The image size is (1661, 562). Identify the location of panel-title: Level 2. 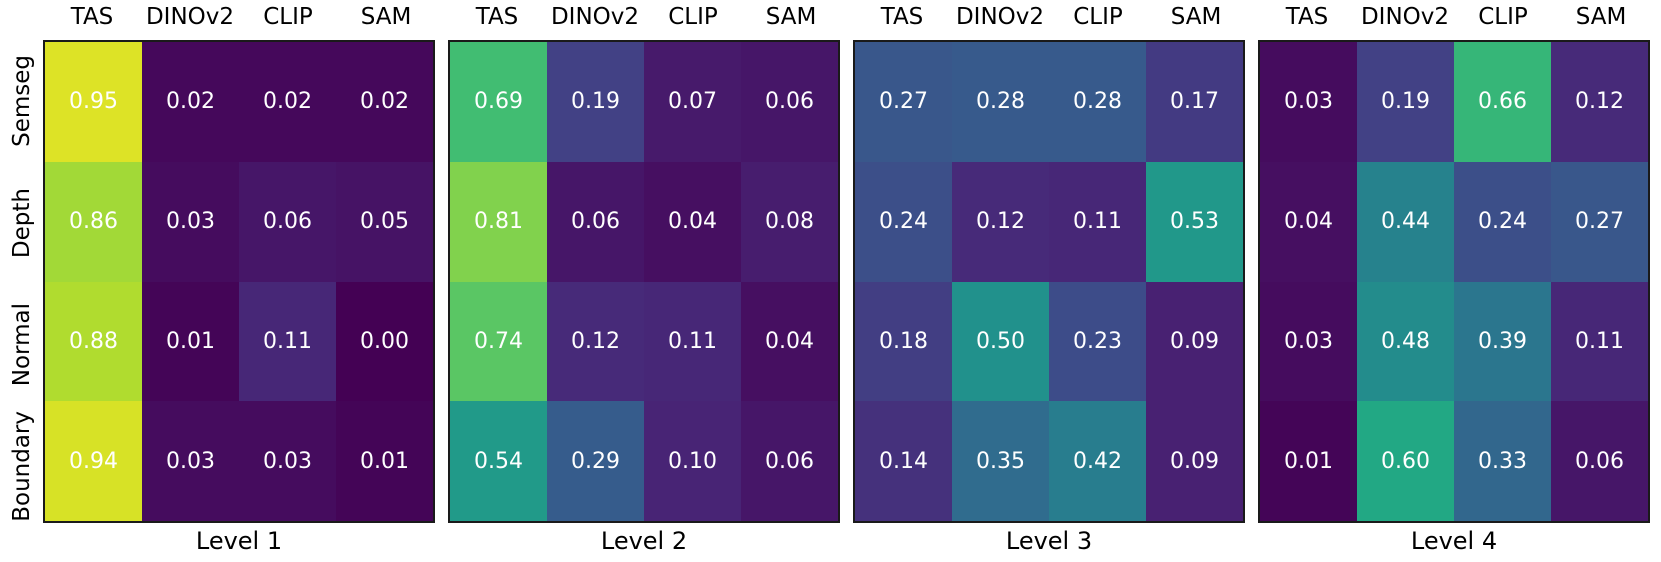
(644, 540).